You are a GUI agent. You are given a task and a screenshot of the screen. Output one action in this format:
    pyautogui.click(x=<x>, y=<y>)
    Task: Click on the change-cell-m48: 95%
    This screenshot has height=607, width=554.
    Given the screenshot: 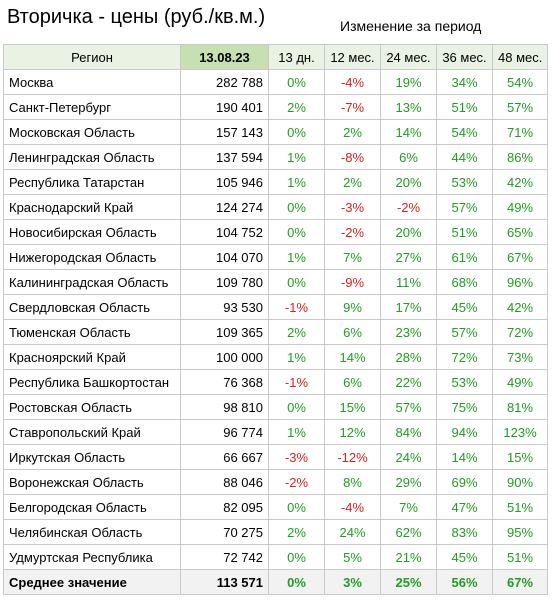 What is the action you would take?
    pyautogui.click(x=520, y=532)
    